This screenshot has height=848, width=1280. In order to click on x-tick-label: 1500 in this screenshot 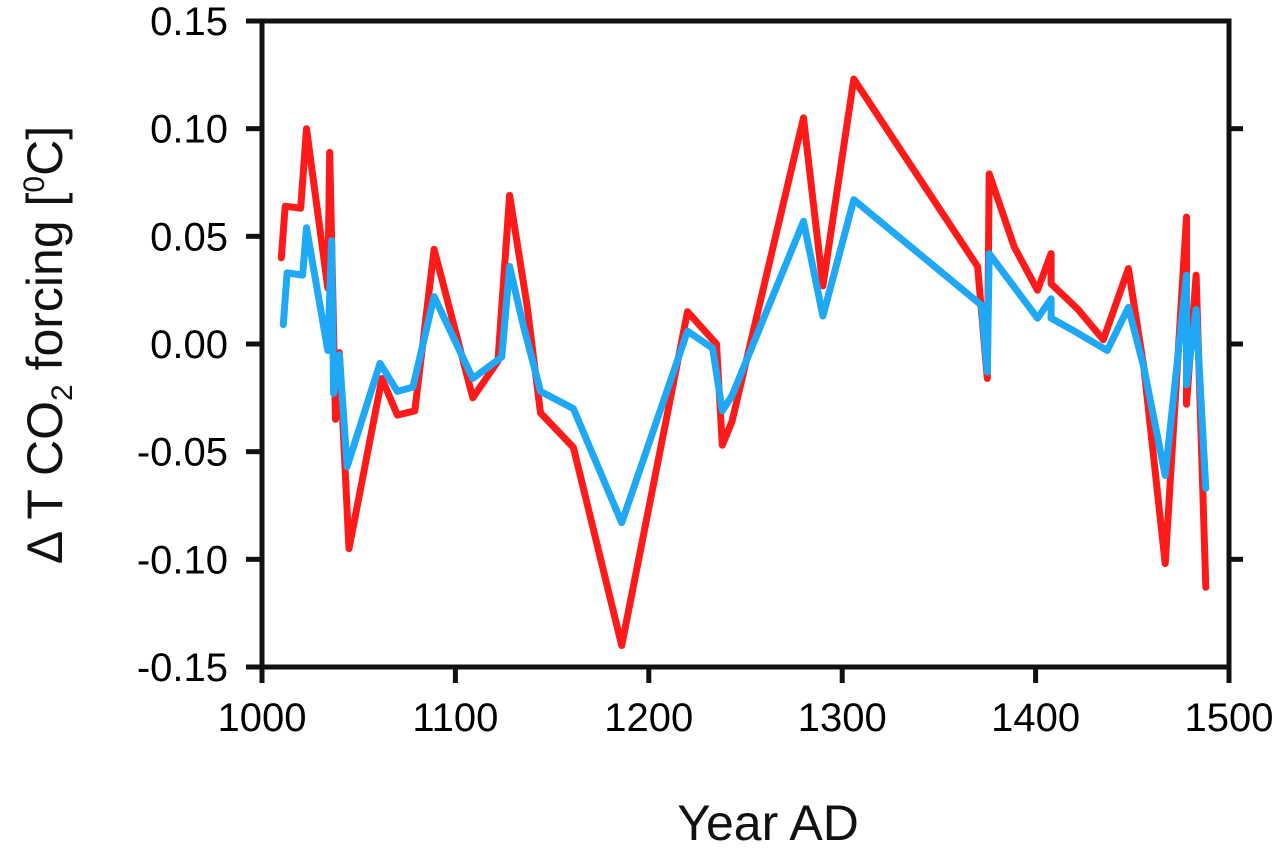, I will do `click(1229, 718)`.